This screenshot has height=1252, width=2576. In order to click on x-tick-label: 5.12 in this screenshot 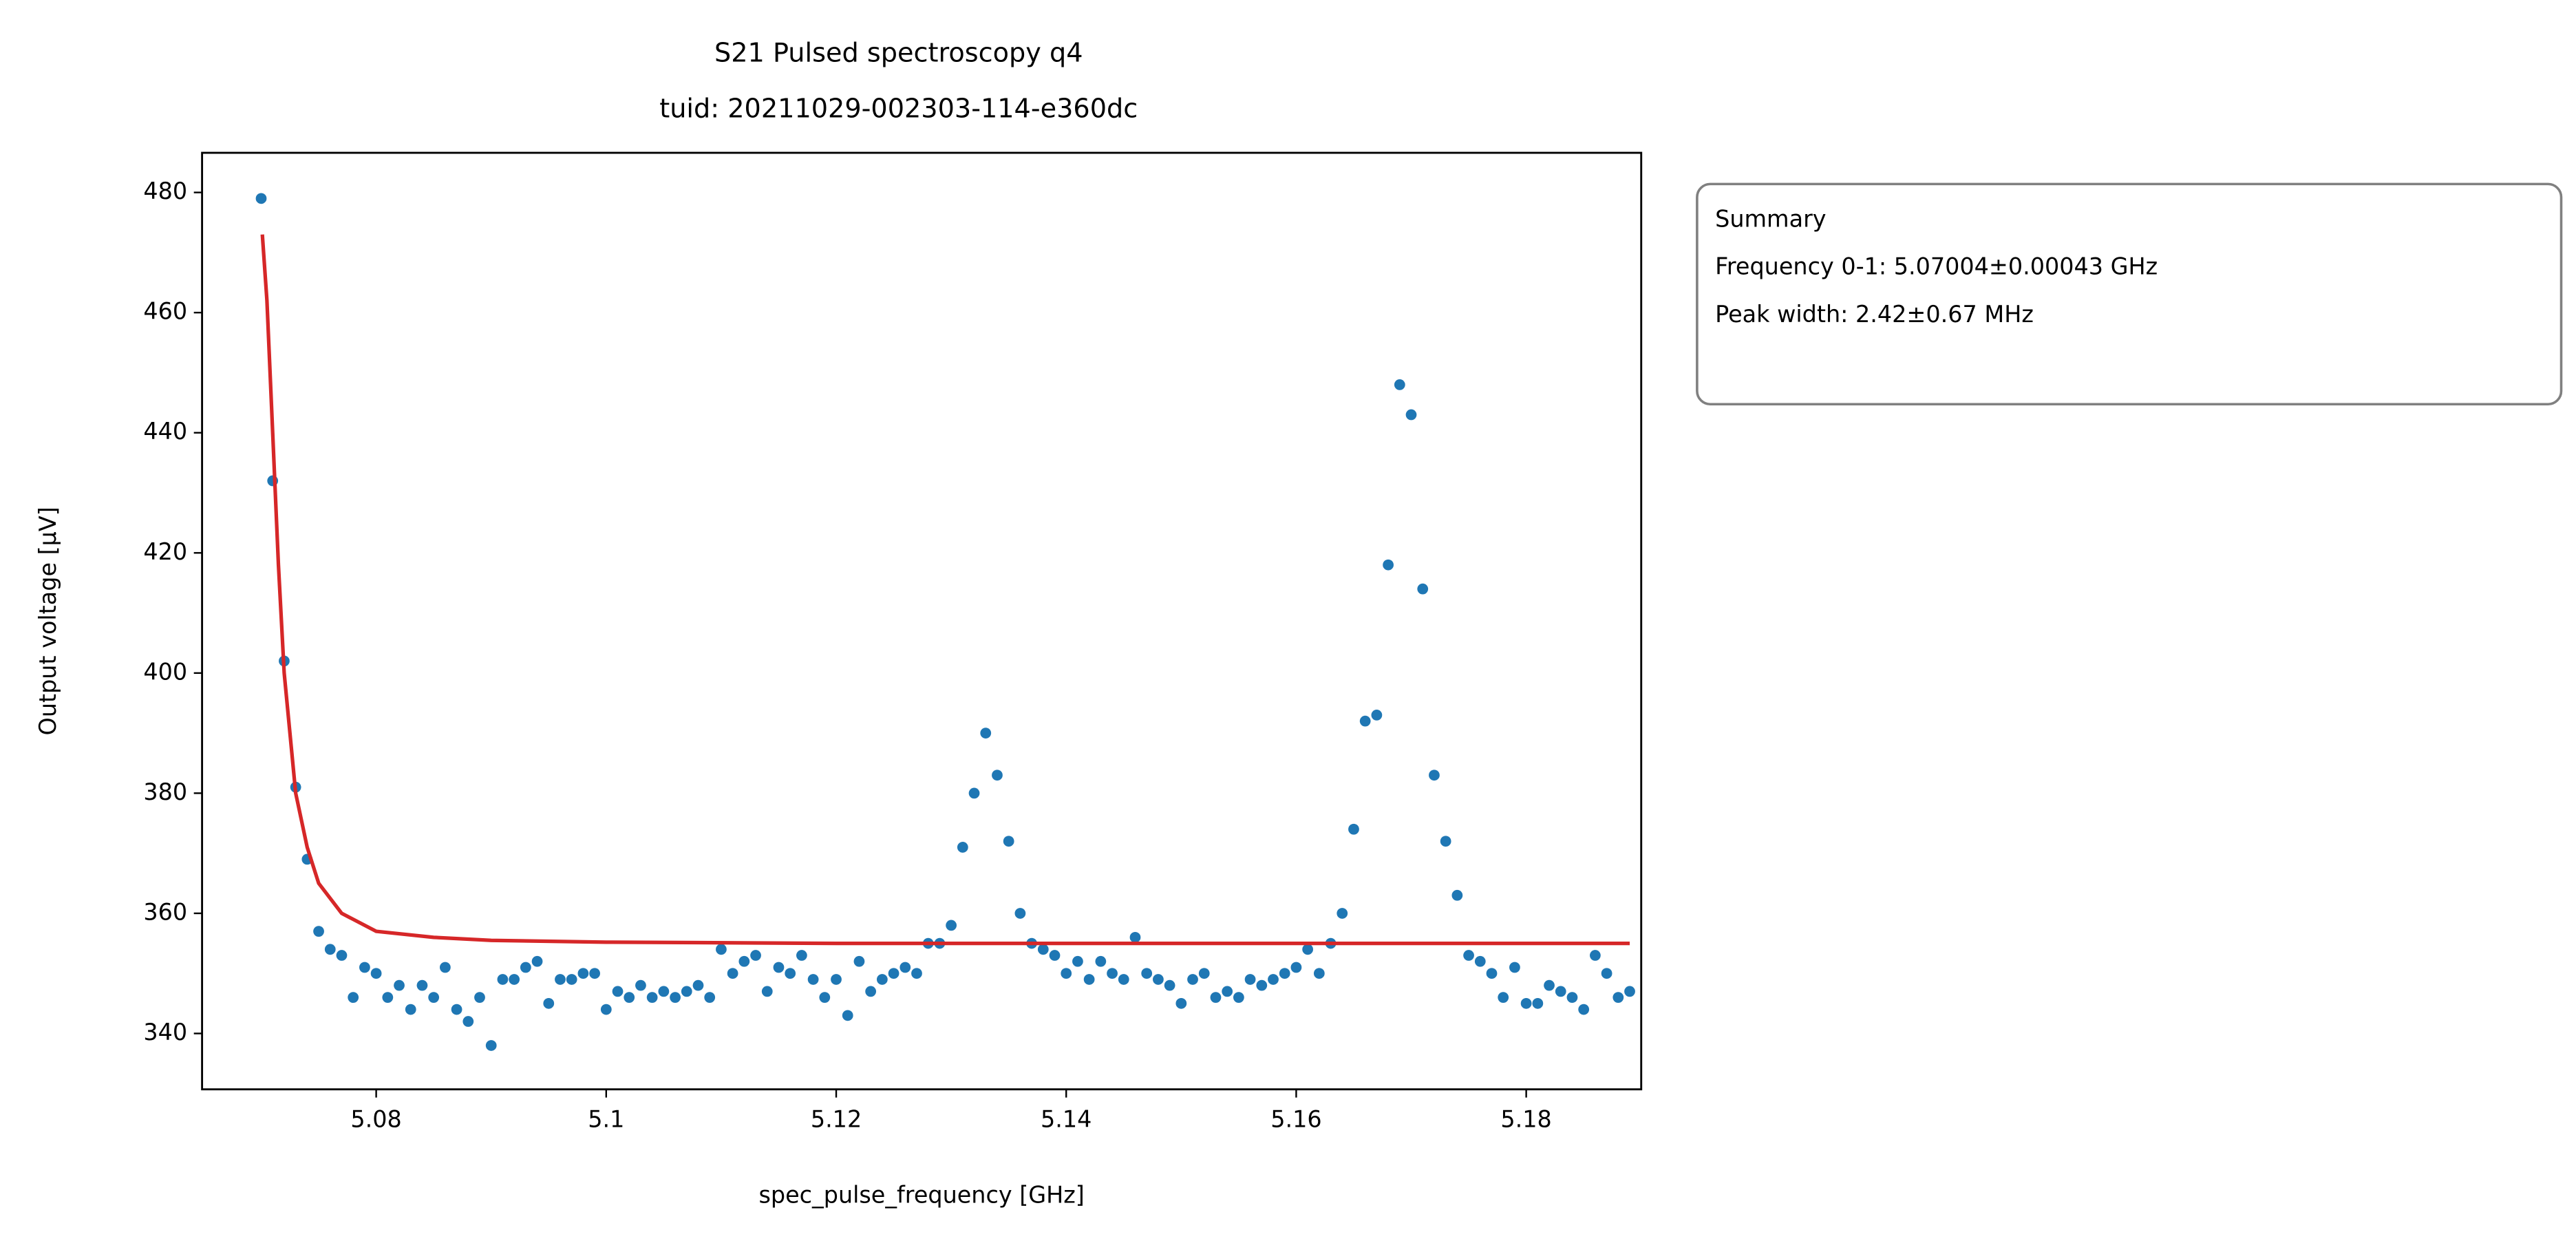, I will do `click(836, 1119)`.